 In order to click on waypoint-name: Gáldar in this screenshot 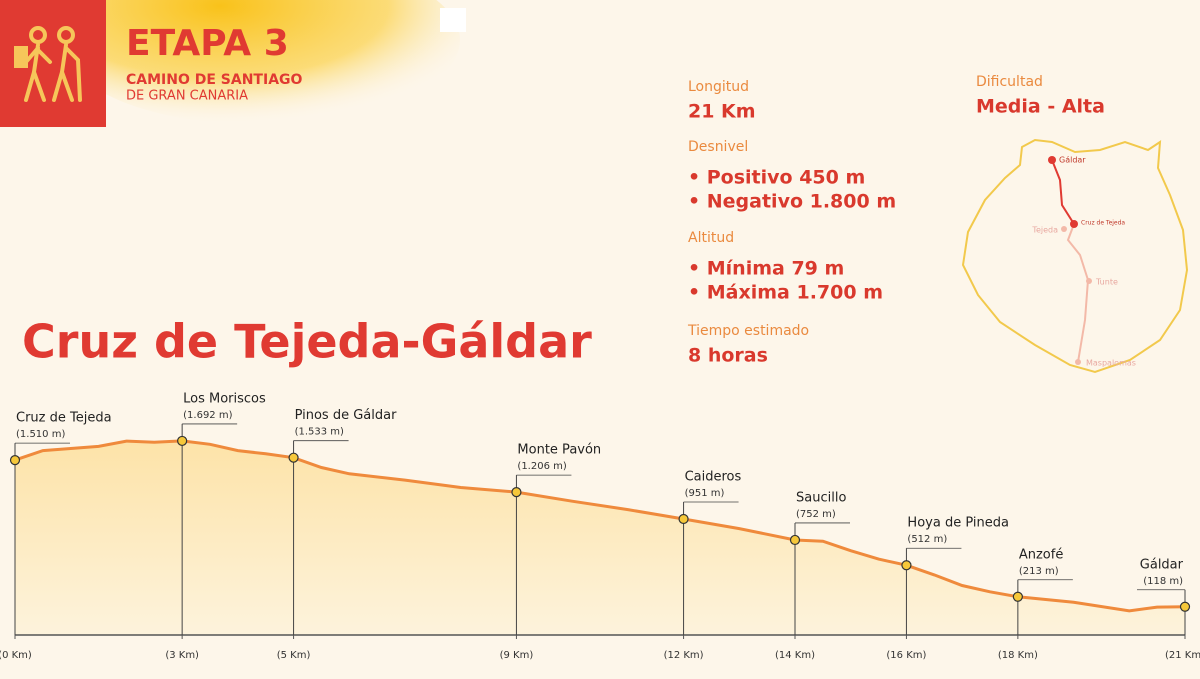, I will do `click(1162, 564)`.